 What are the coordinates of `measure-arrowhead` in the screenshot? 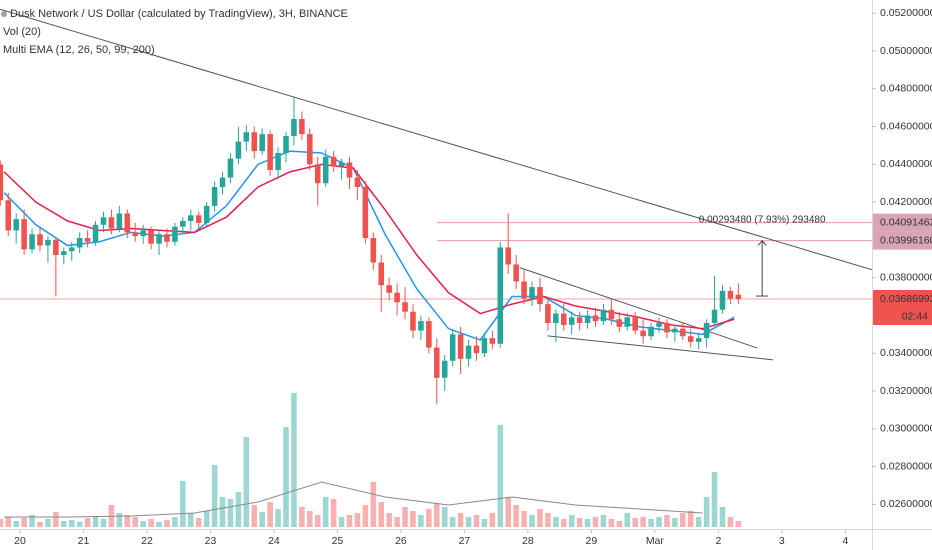 It's located at (762, 242).